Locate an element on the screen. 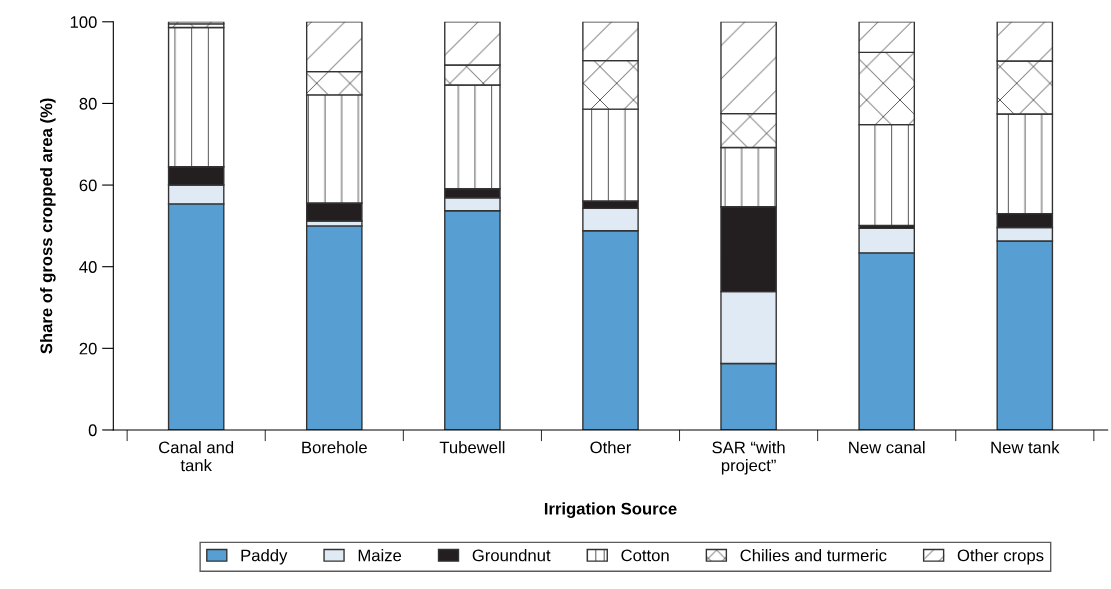 The height and width of the screenshot is (589, 1111). y-axis-title: Share of gross cropped area (%) is located at coordinates (48, 226).